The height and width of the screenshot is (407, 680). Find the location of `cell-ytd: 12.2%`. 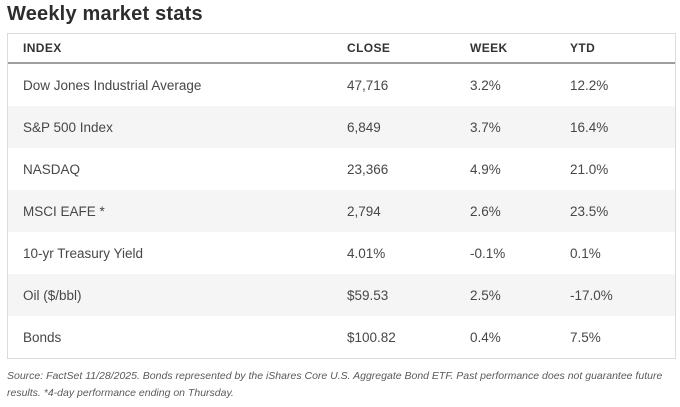

cell-ytd: 12.2% is located at coordinates (589, 85).